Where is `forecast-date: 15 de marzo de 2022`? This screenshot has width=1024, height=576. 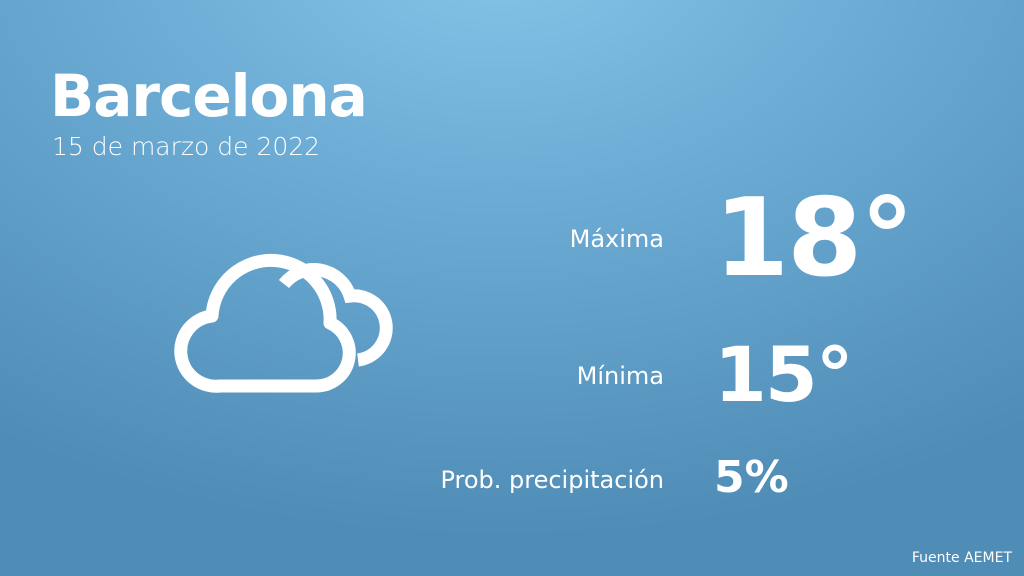 forecast-date: 15 de marzo de 2022 is located at coordinates (186, 146).